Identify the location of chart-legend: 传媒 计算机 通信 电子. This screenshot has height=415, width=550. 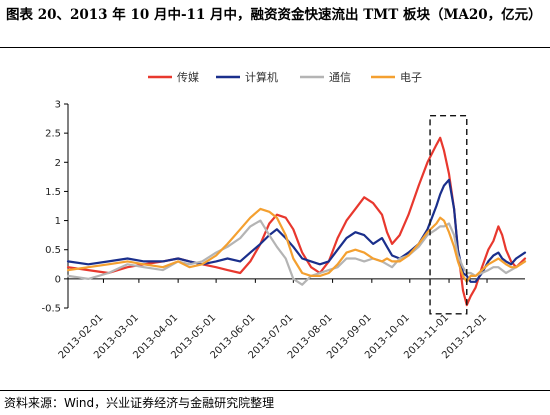
(285, 77).